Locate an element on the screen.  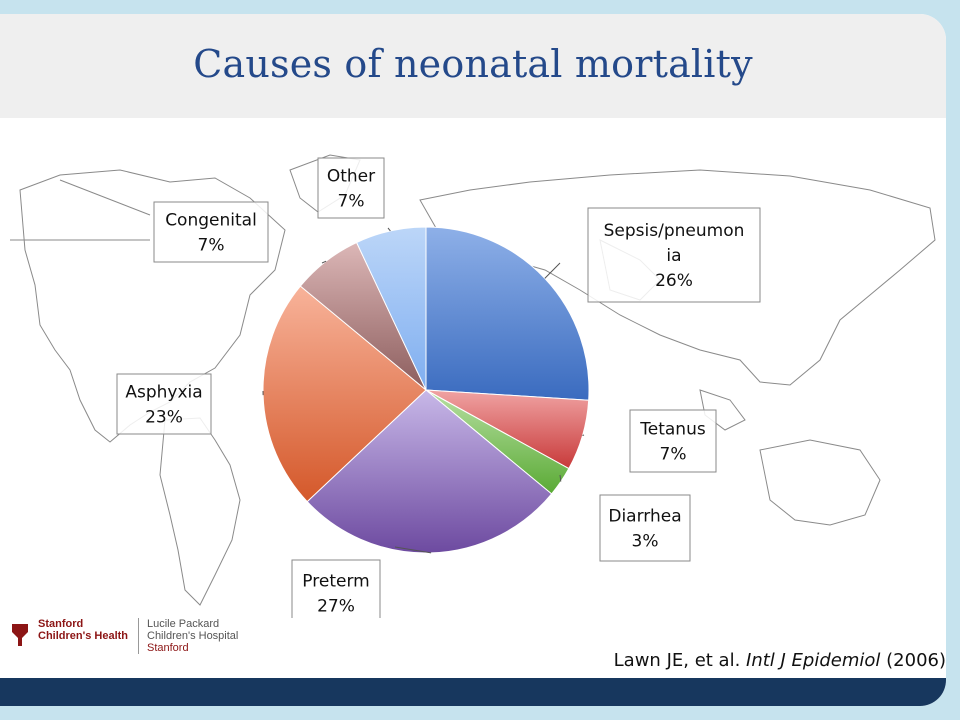
slice-category-label: Congenital is located at coordinates (211, 221).